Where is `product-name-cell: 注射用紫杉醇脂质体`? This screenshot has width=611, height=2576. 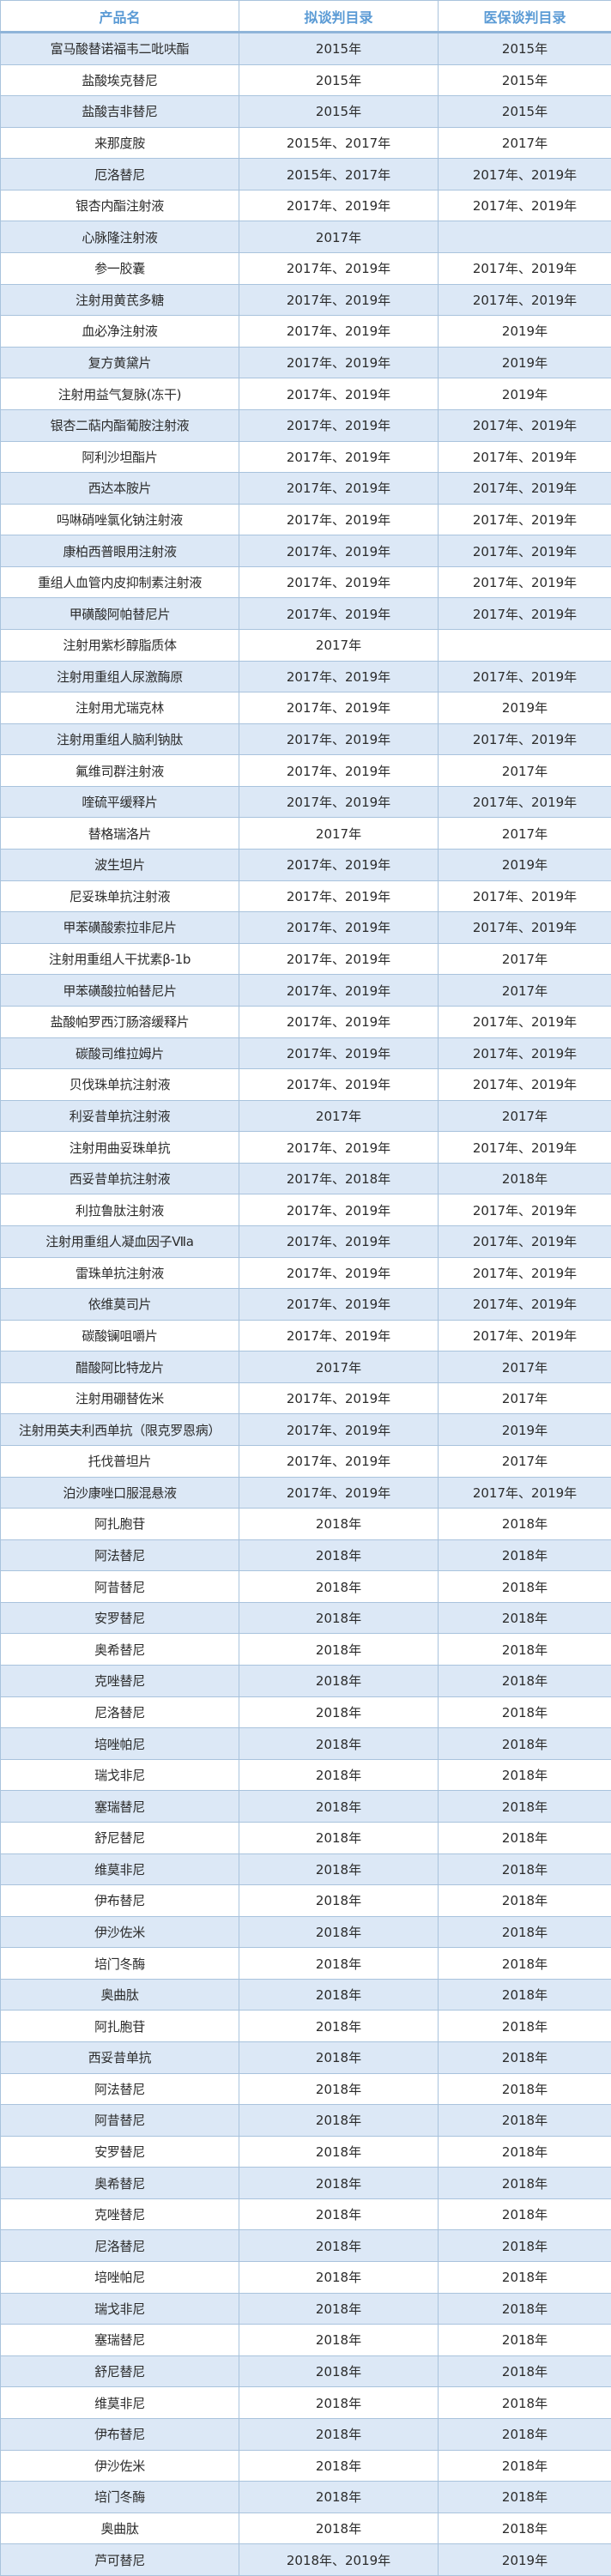
product-name-cell: 注射用紫杉醇脂质体 is located at coordinates (120, 645).